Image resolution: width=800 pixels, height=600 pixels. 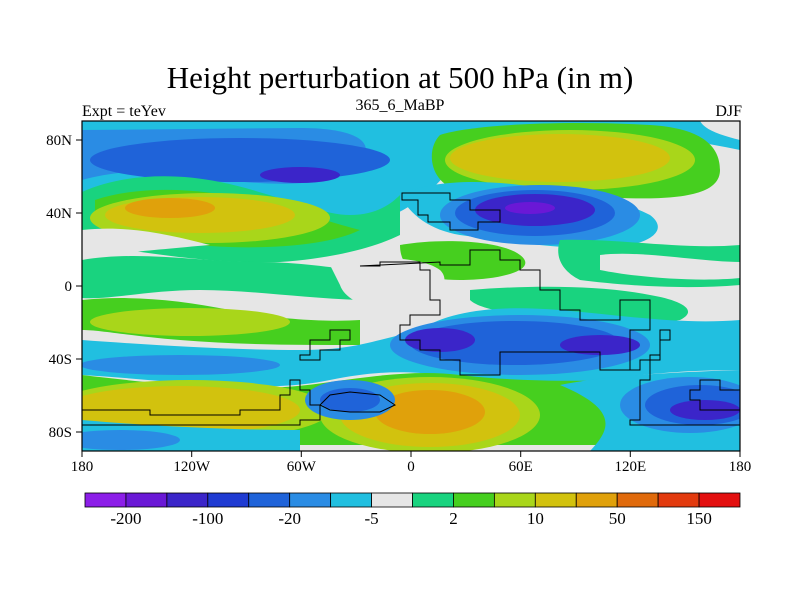 I want to click on map-title: Height perturbation at 500 hPa (in m), so click(x=400, y=77).